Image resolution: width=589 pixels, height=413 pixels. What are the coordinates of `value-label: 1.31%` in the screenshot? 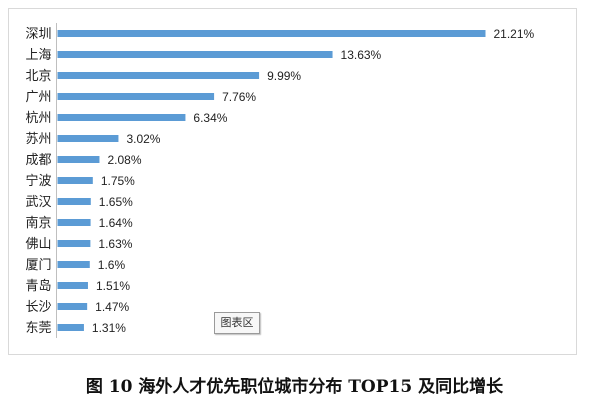 It's located at (109, 328).